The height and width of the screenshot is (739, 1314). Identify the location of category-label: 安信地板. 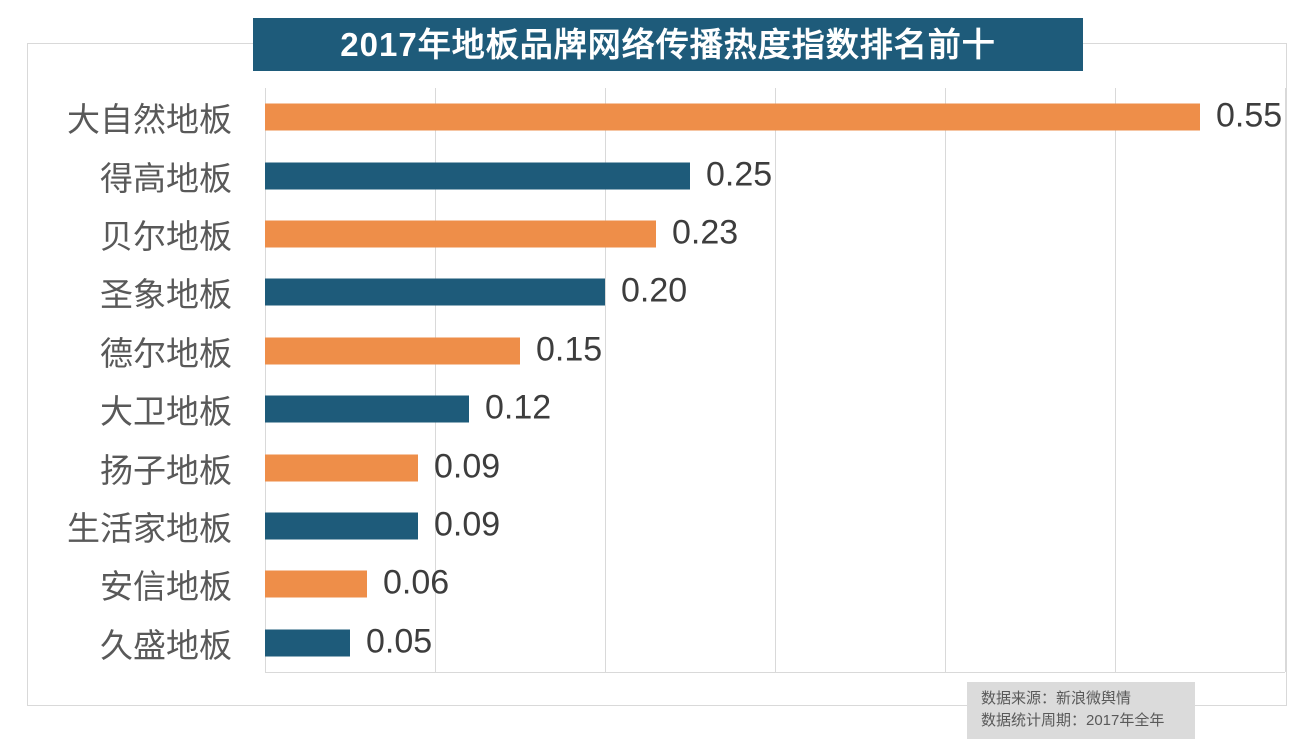
(166, 586).